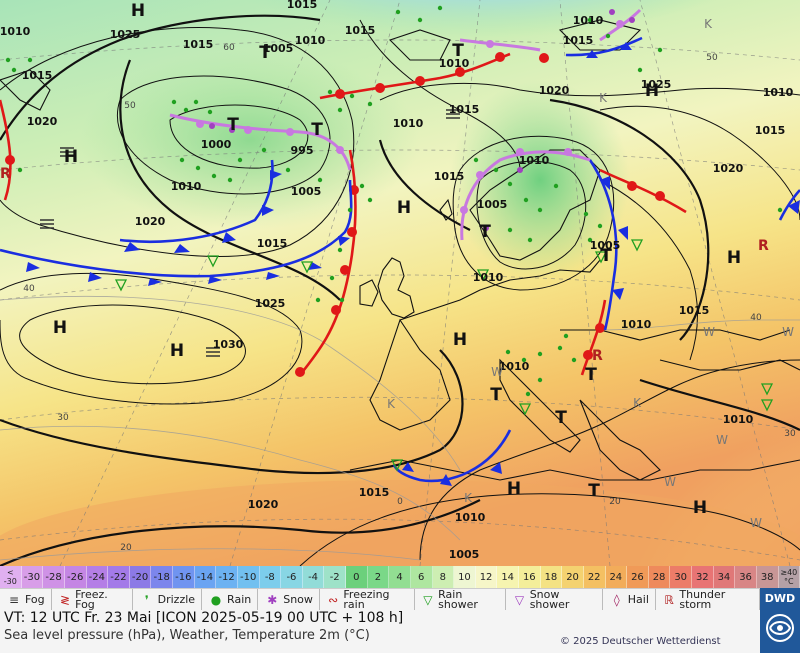  Describe the element at coordinates (756, 318) in the screenshot. I see `isotherm-label: 40` at that location.